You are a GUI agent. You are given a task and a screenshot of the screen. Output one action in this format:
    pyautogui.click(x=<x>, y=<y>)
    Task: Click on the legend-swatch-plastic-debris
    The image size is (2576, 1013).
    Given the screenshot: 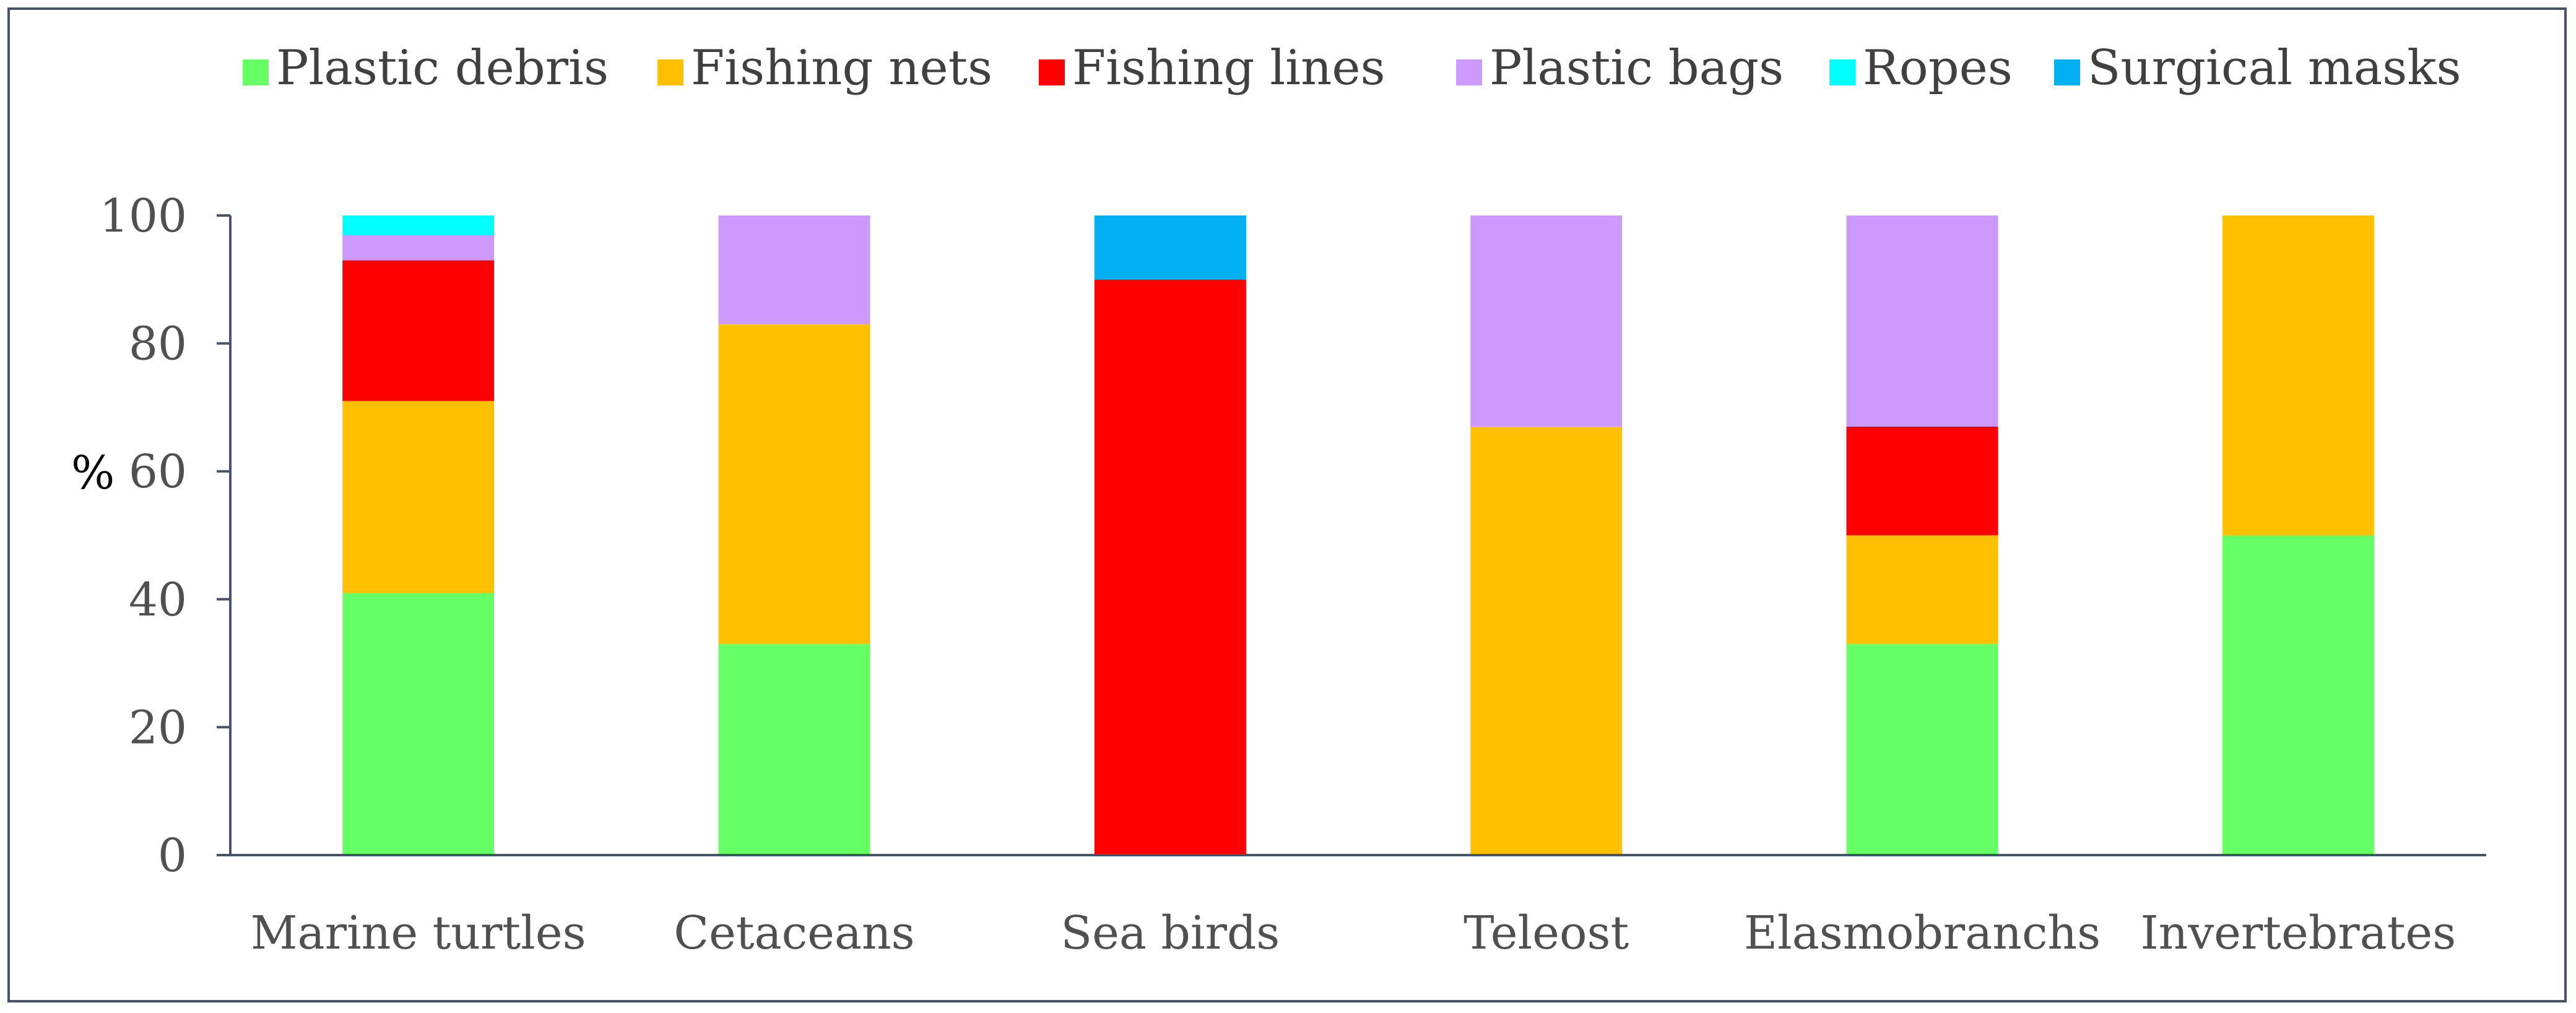 What is the action you would take?
    pyautogui.click(x=256, y=72)
    